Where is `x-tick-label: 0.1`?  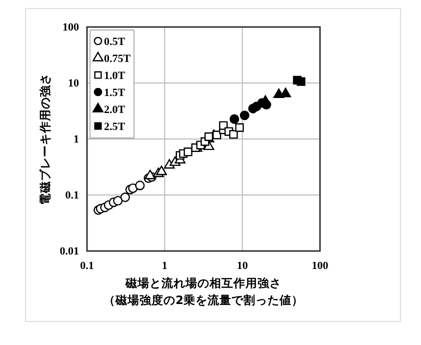
x-tick-label: 0.1 is located at coordinates (87, 266).